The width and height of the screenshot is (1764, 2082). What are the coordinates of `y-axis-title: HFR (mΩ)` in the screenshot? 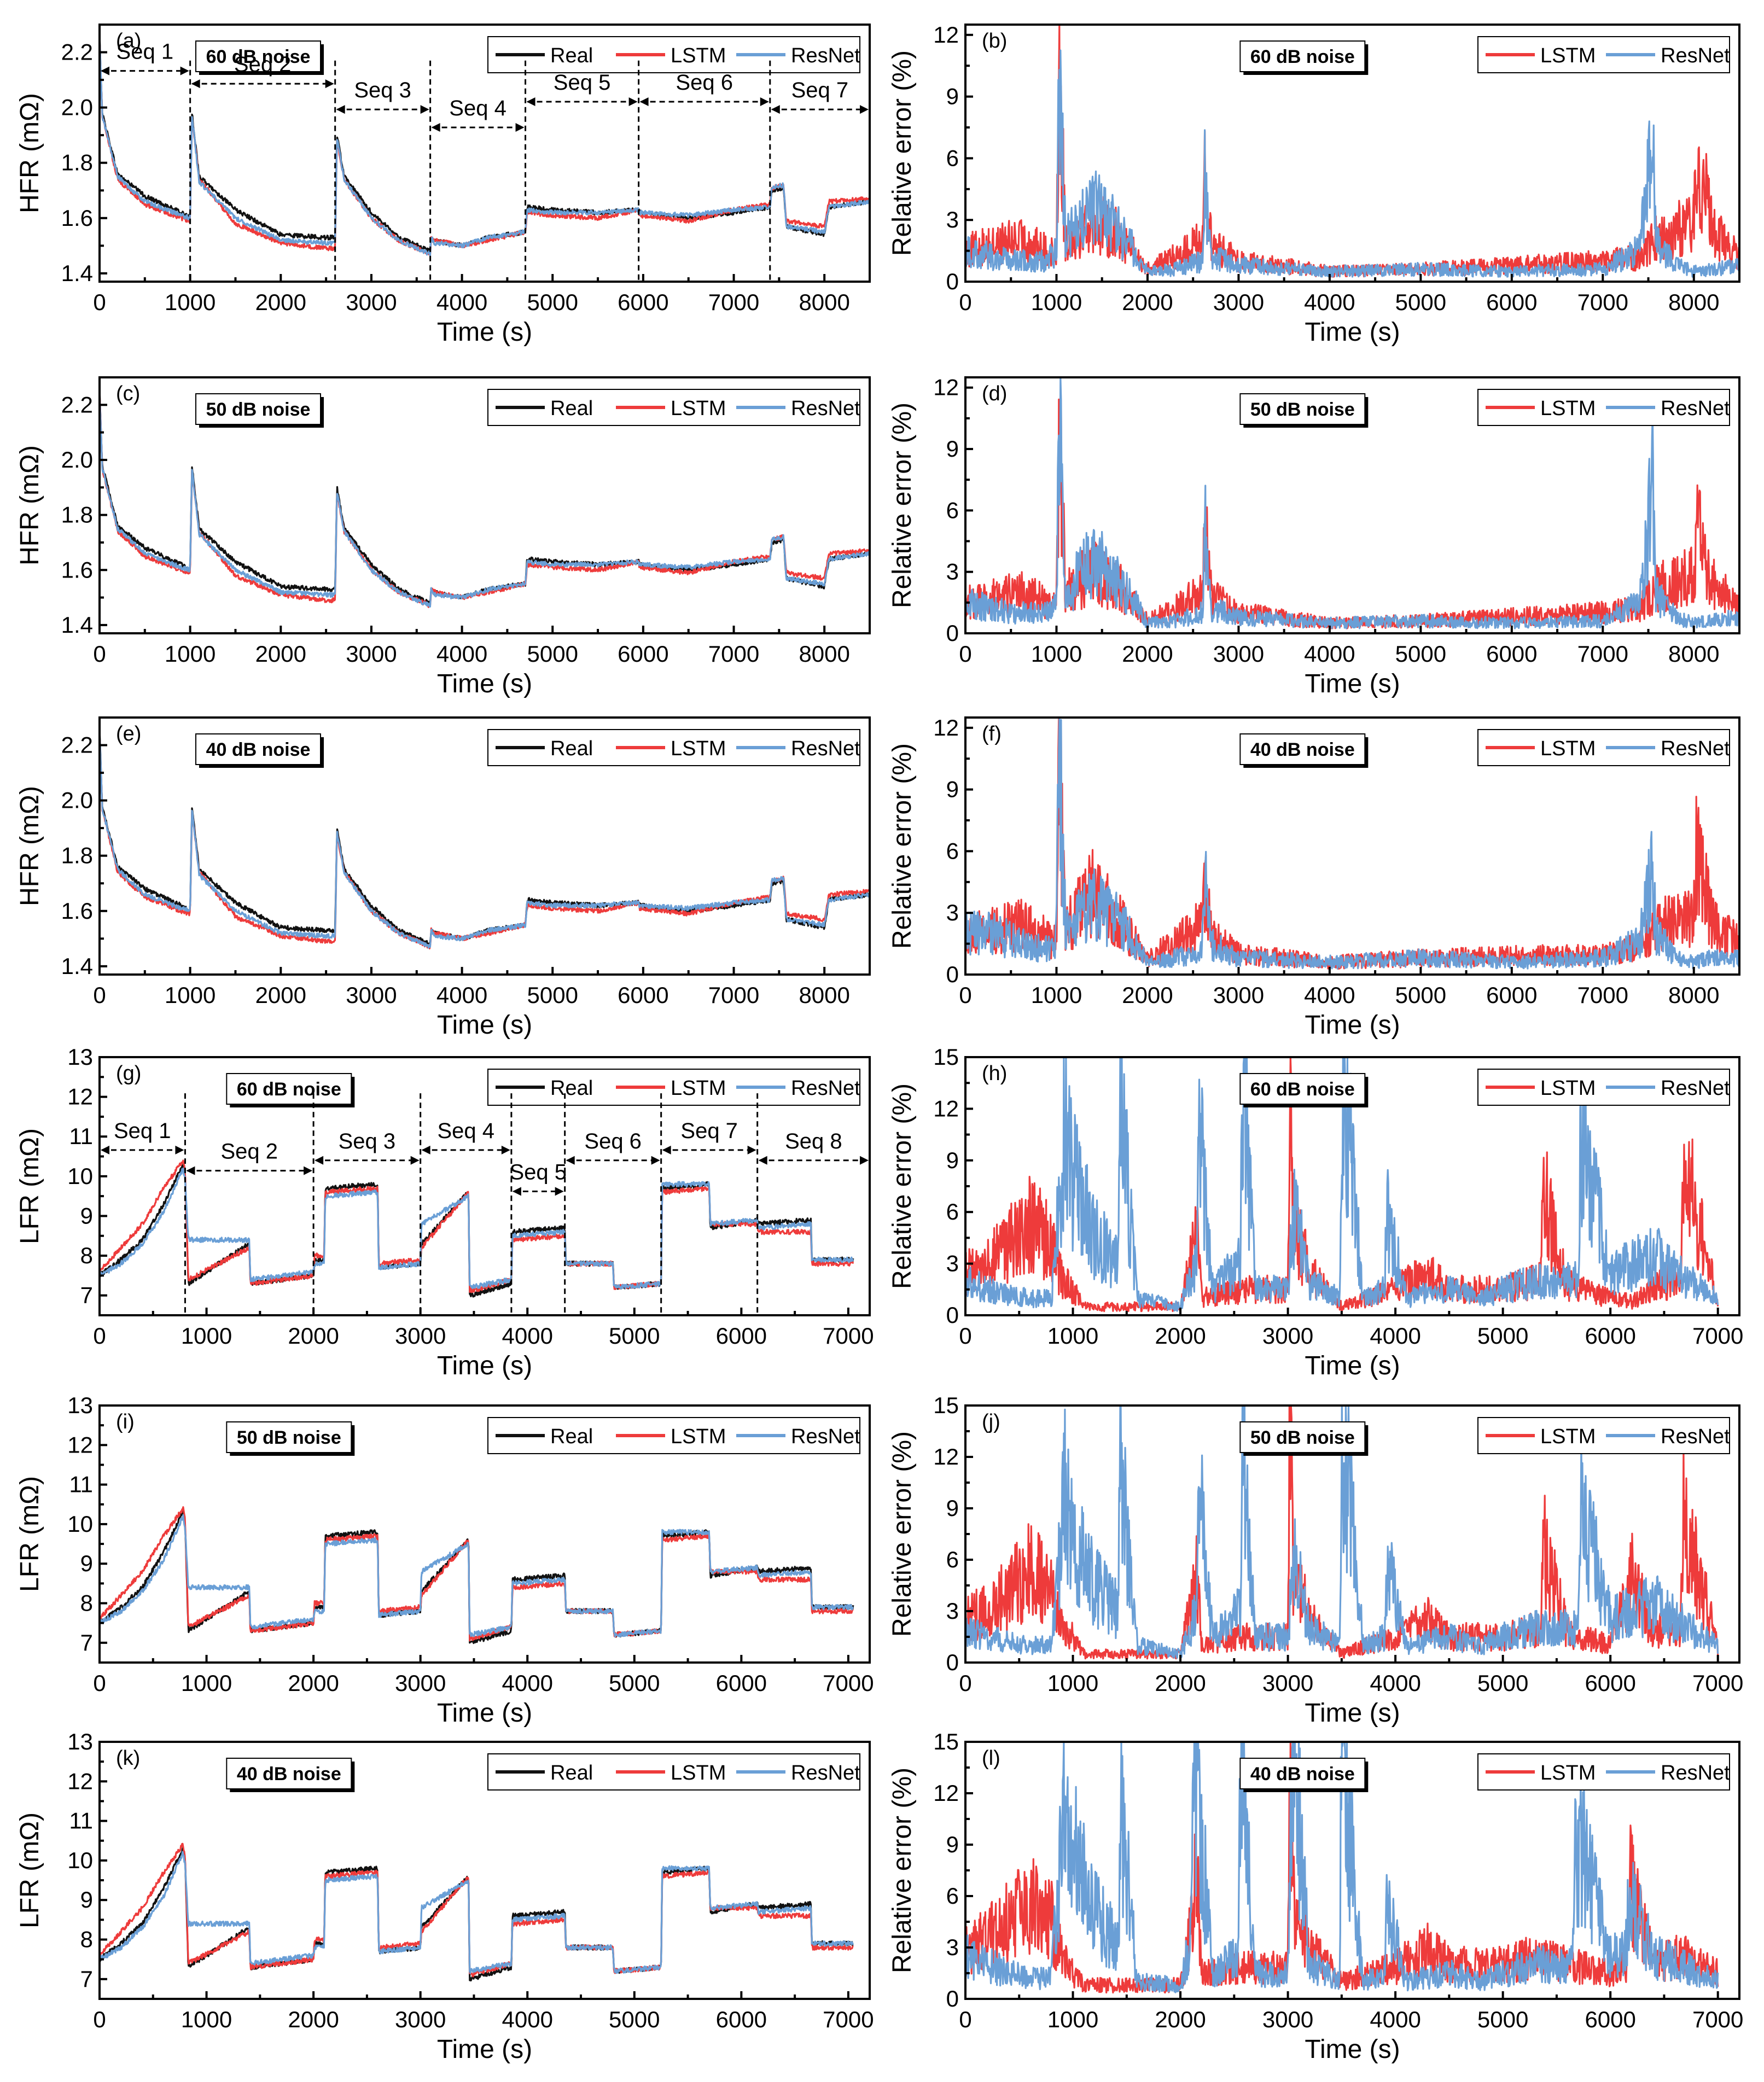 It's located at (29, 153).